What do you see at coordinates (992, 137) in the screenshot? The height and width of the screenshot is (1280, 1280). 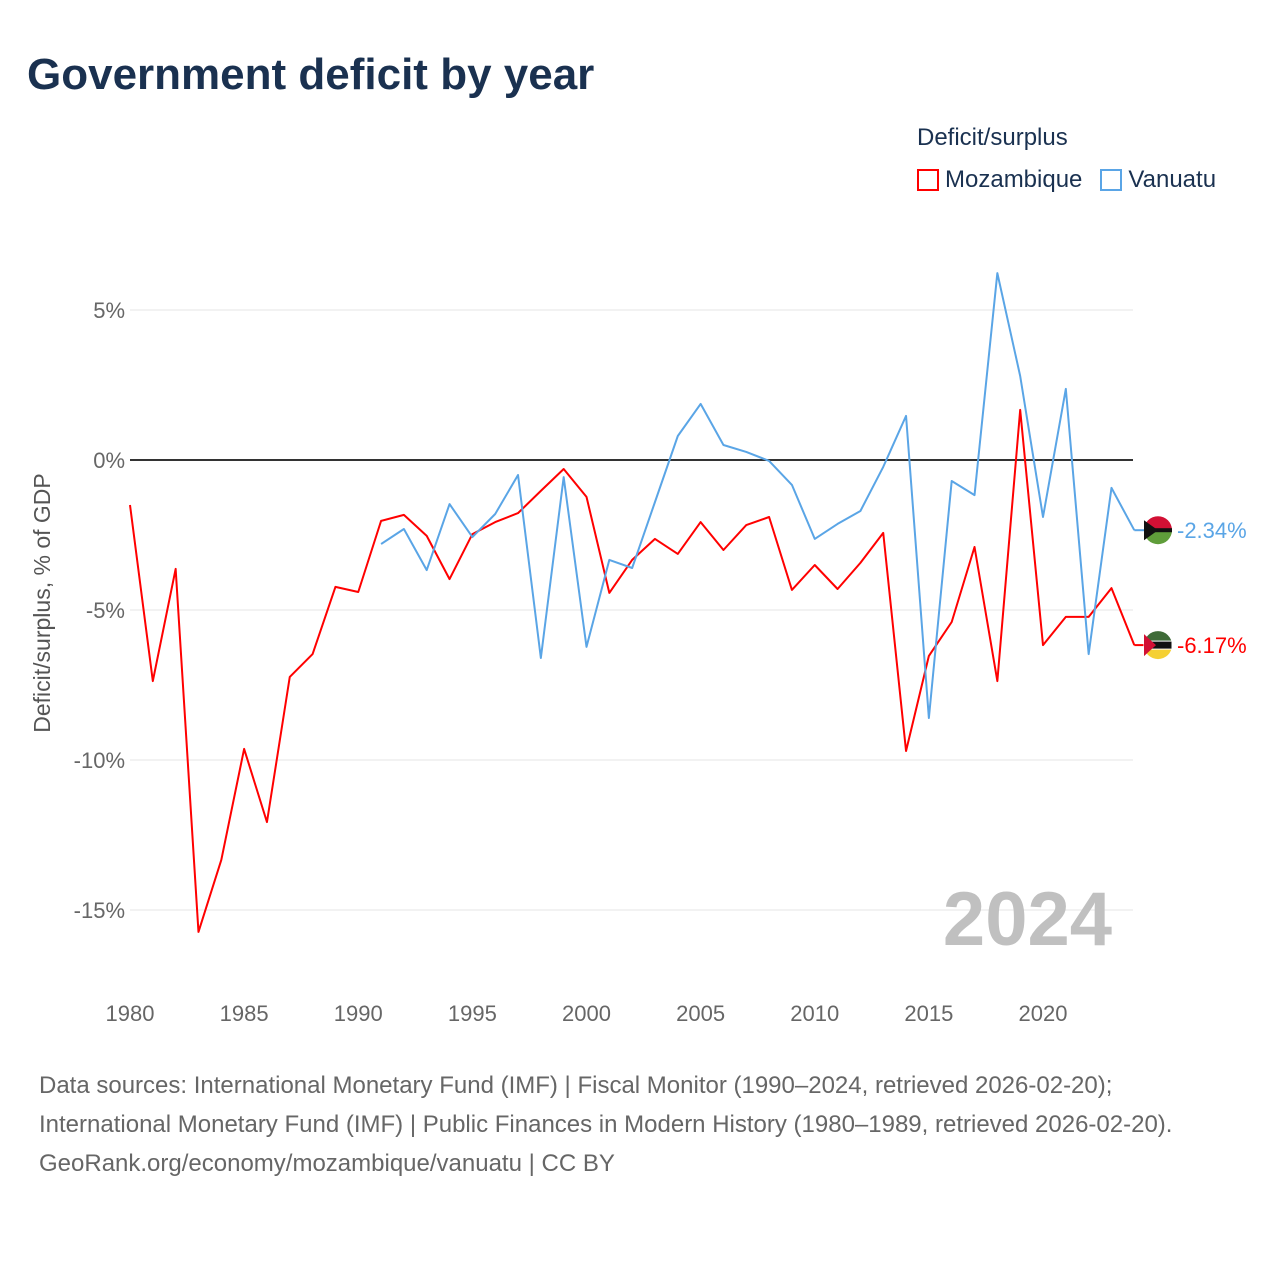 I see `legend-title: Deficit/surplus` at bounding box center [992, 137].